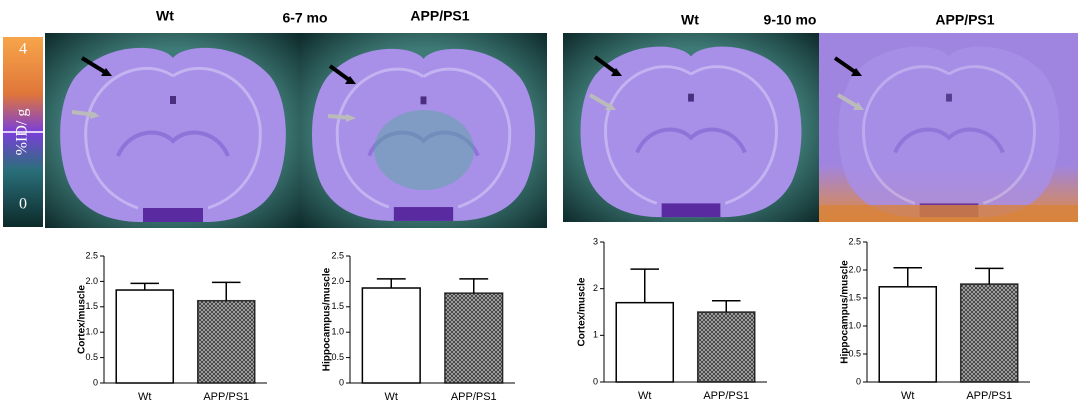 This screenshot has height=408, width=1084. What do you see at coordinates (595, 241) in the screenshot?
I see `y-tick-label: 3` at bounding box center [595, 241].